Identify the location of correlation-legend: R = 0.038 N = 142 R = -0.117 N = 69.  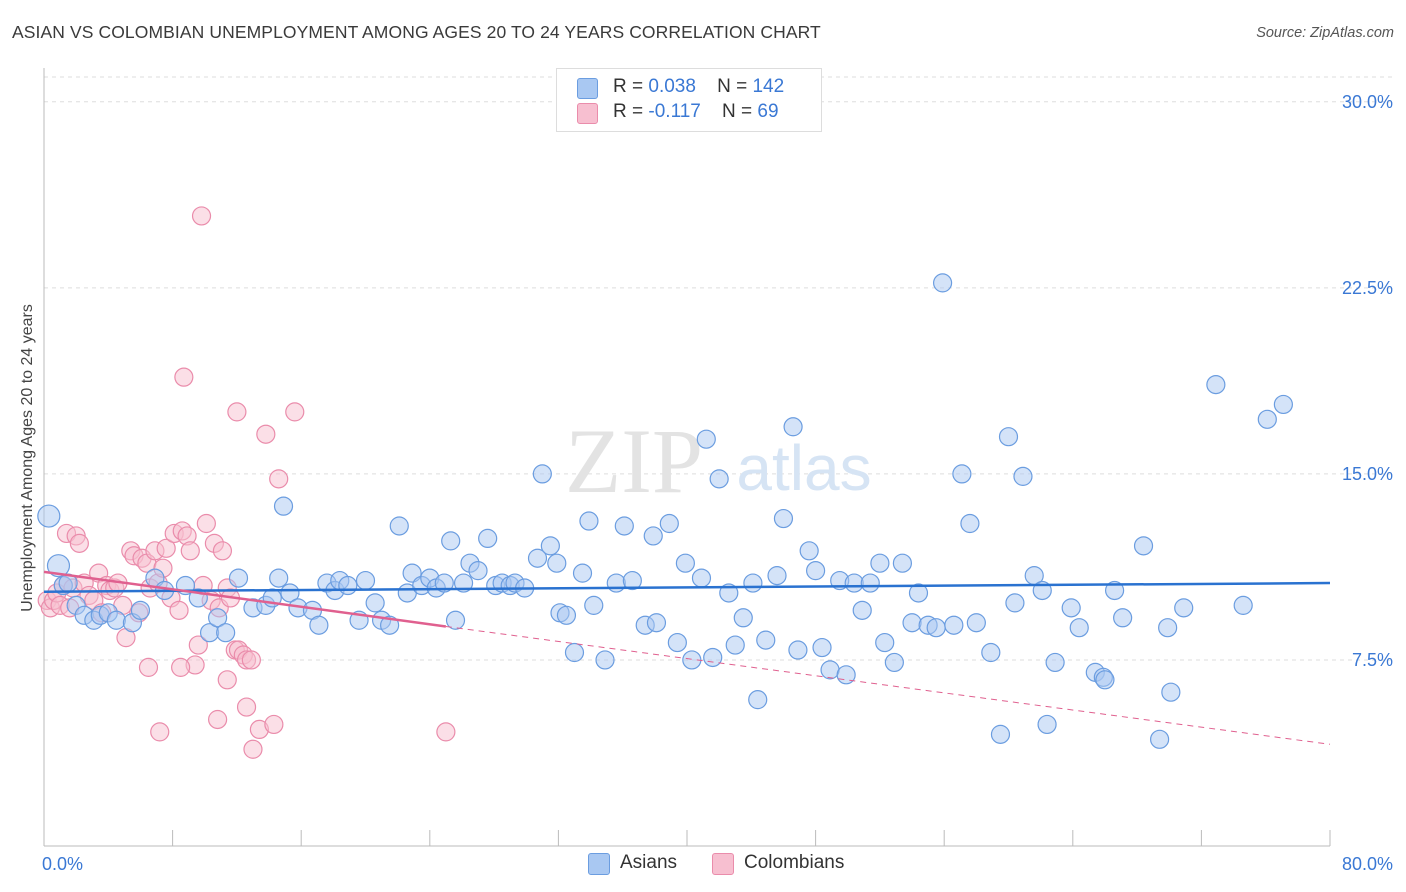
(689, 100).